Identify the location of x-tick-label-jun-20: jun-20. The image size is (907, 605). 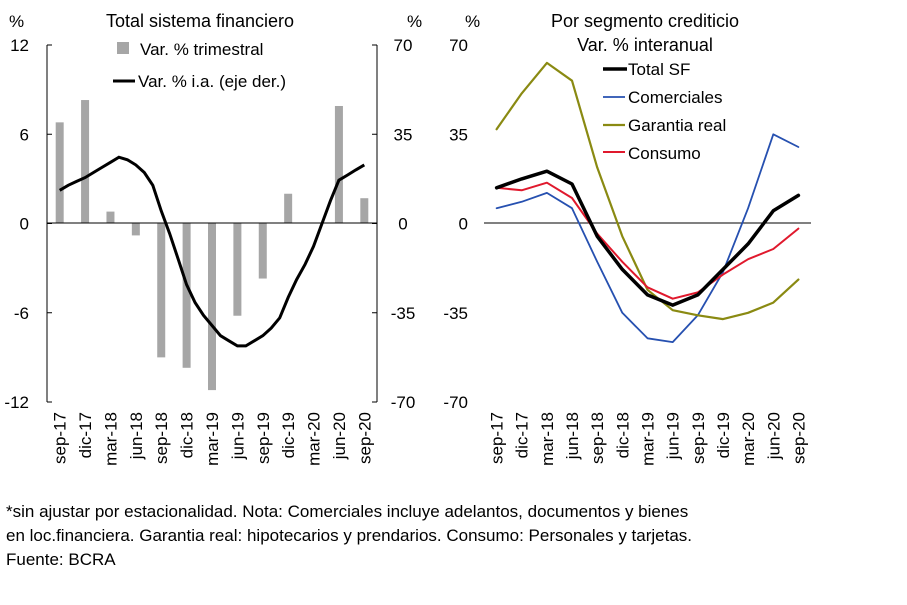
(339, 436).